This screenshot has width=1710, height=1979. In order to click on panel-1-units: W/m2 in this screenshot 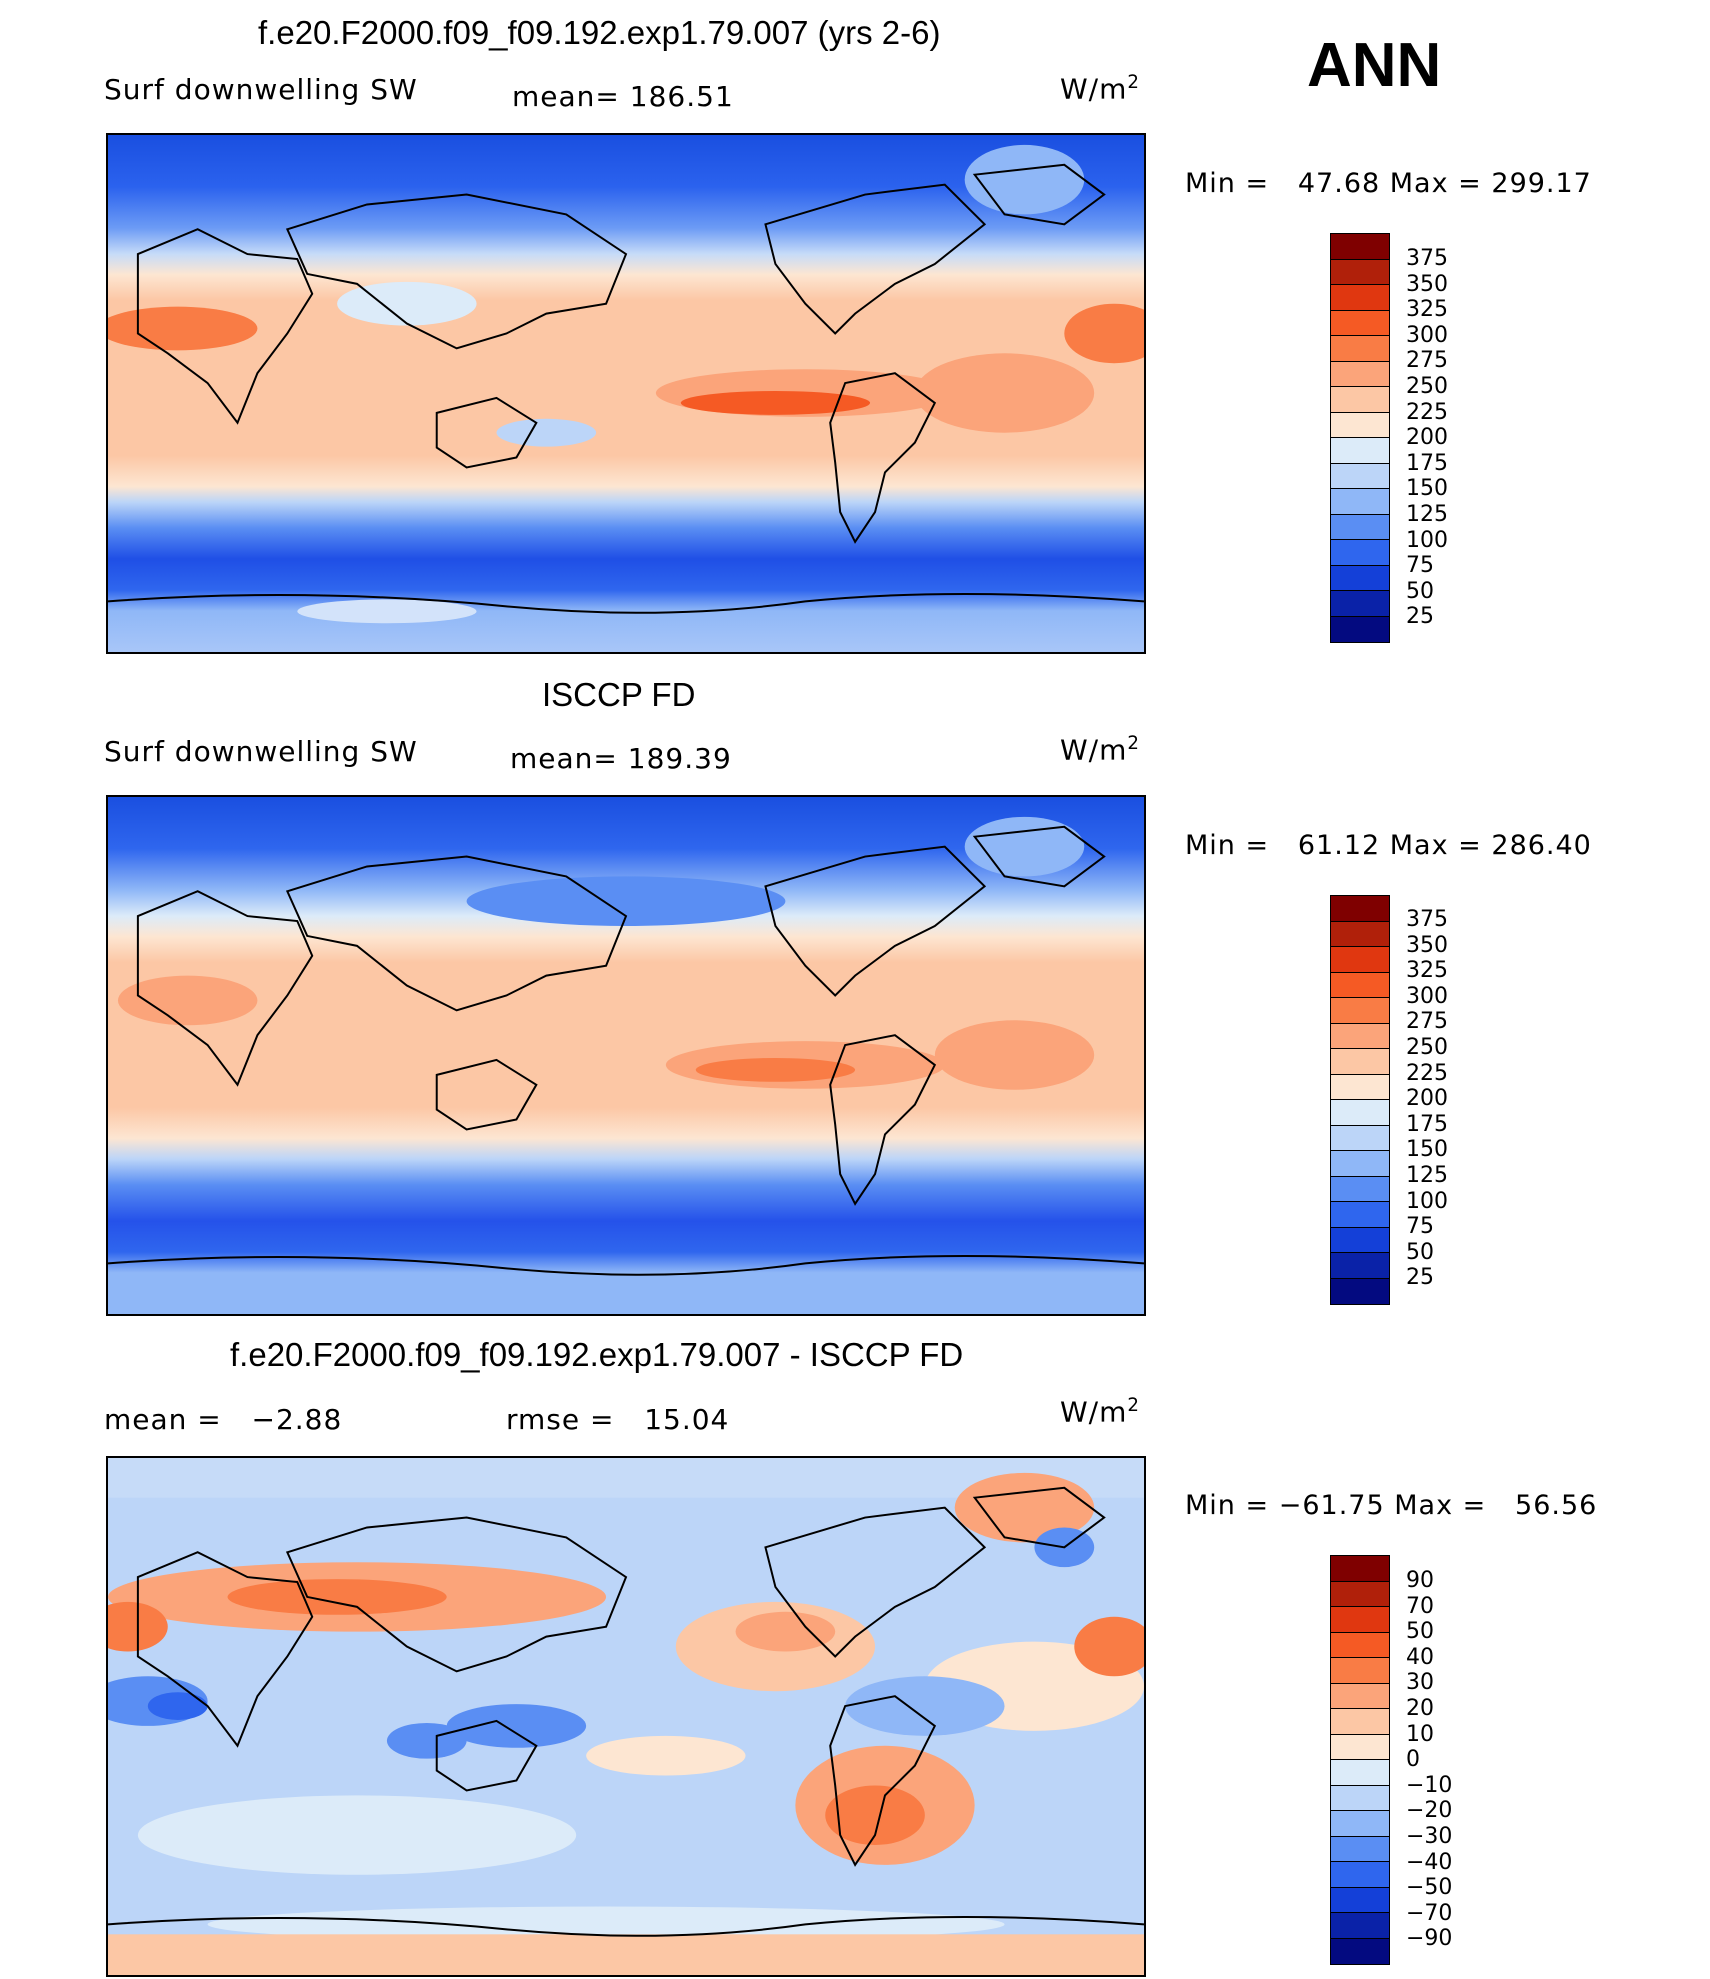, I will do `click(1100, 89)`.